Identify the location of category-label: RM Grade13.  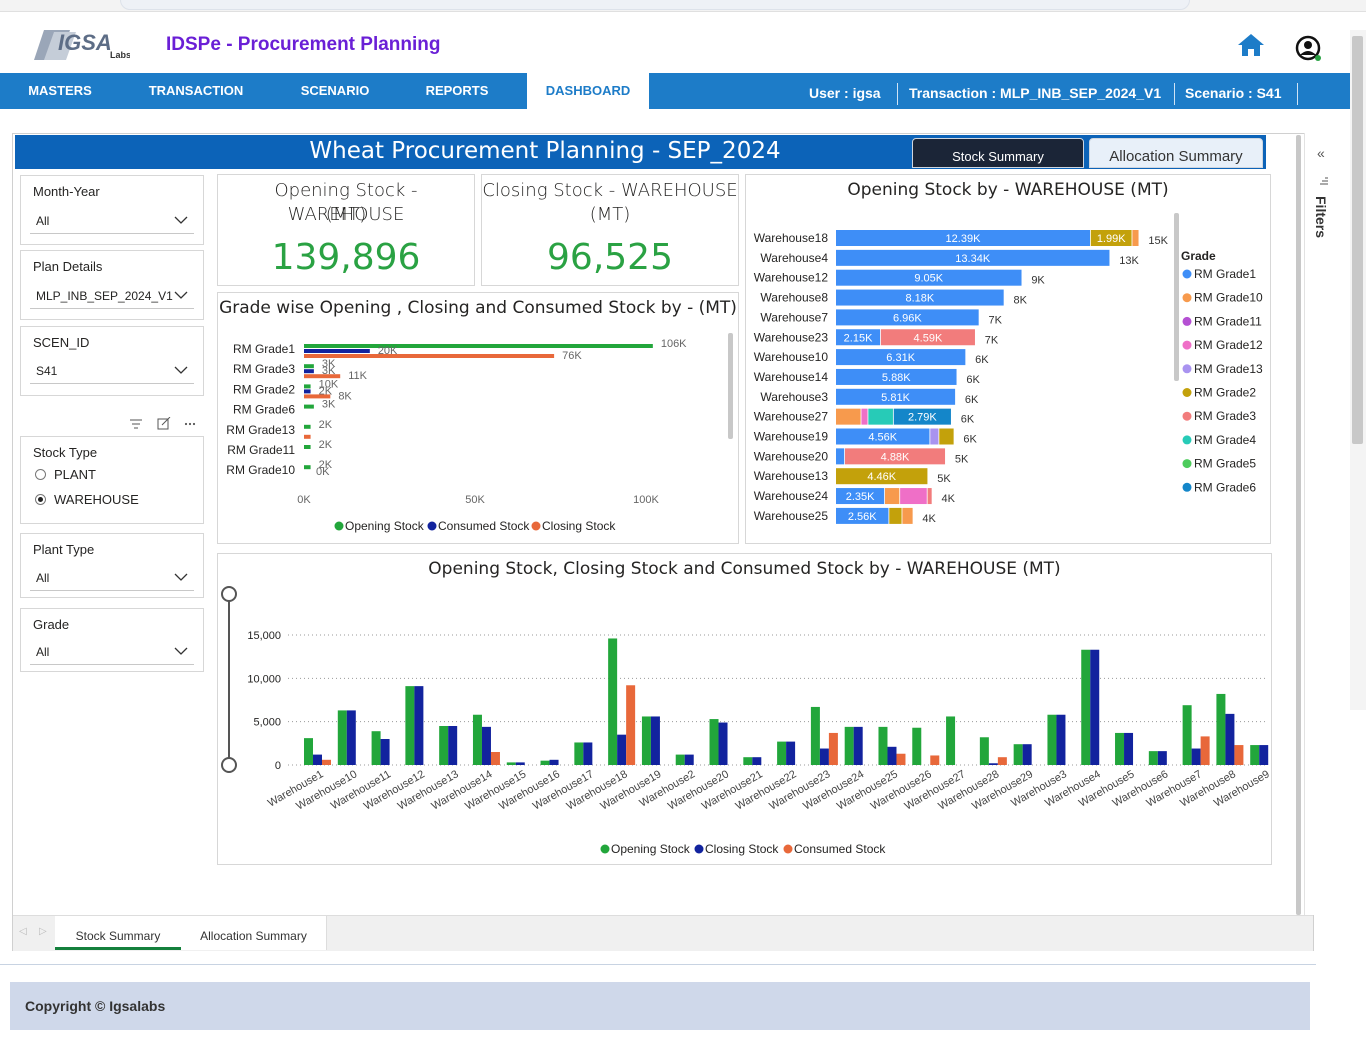
(260, 430).